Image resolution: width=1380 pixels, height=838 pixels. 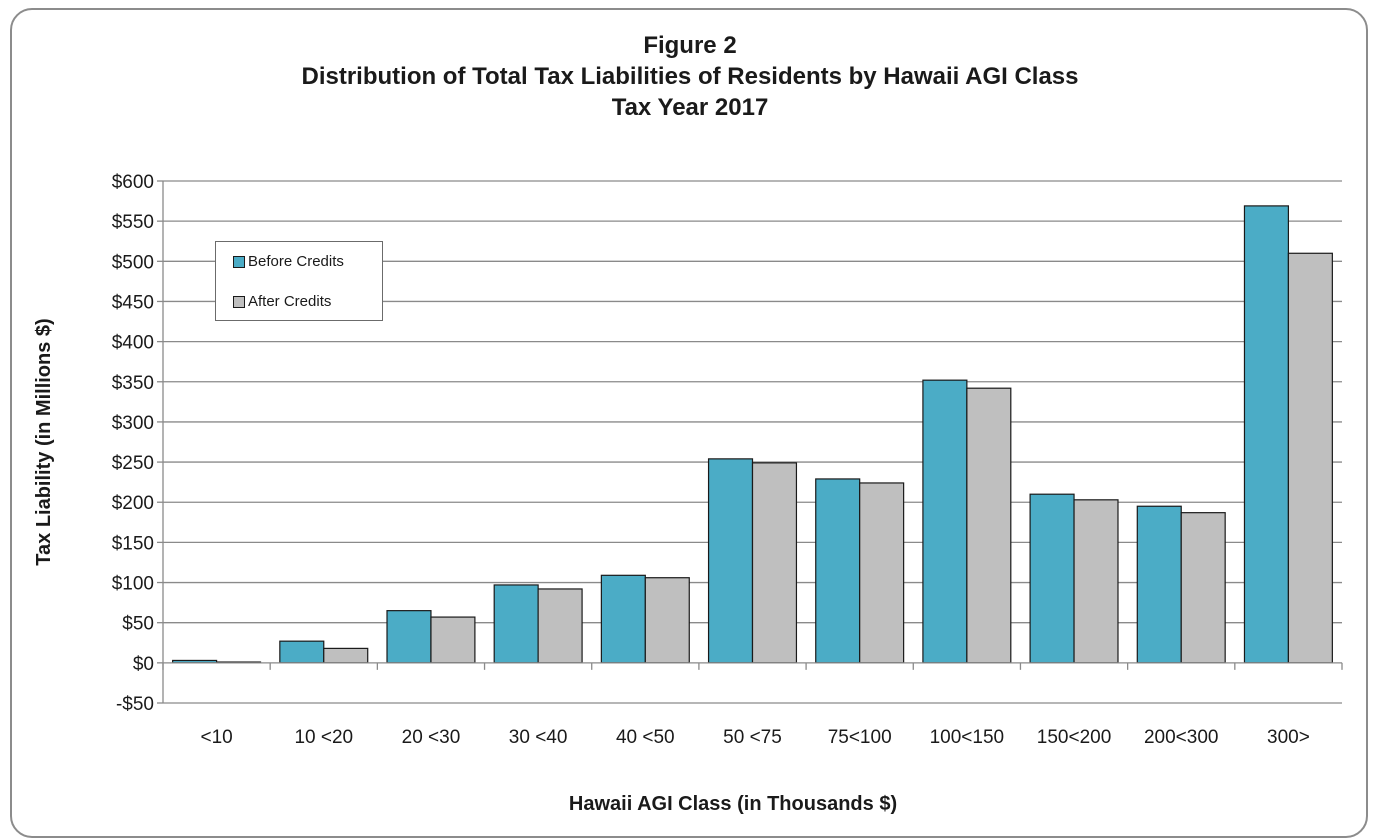 What do you see at coordinates (733, 804) in the screenshot?
I see `x-axis-title: Hawaii AGI Class (in Thousands $)` at bounding box center [733, 804].